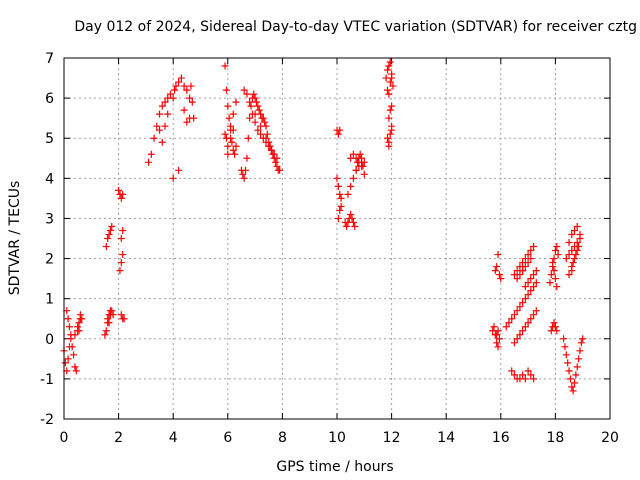 Image resolution: width=640 pixels, height=480 pixels. Describe the element at coordinates (173, 438) in the screenshot. I see `x-tick-label: 4` at that location.